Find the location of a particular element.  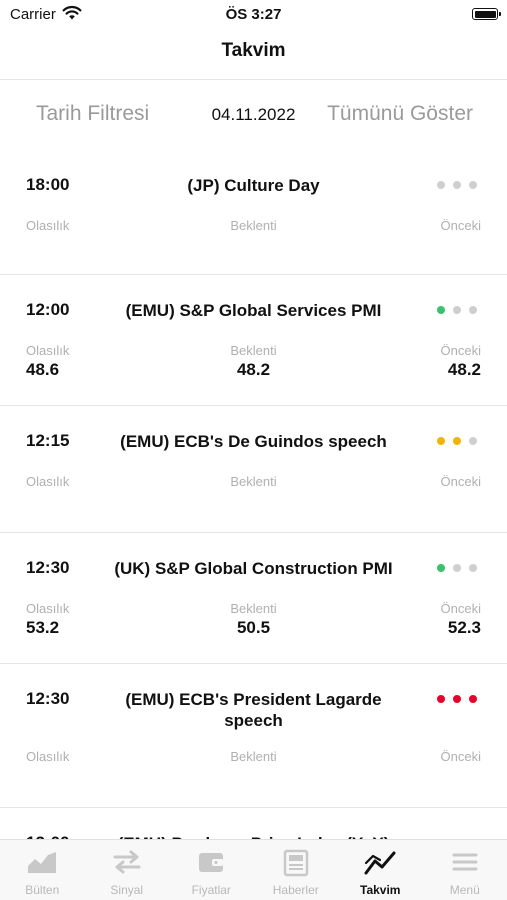

expected-value: 48.2 is located at coordinates (253, 369).